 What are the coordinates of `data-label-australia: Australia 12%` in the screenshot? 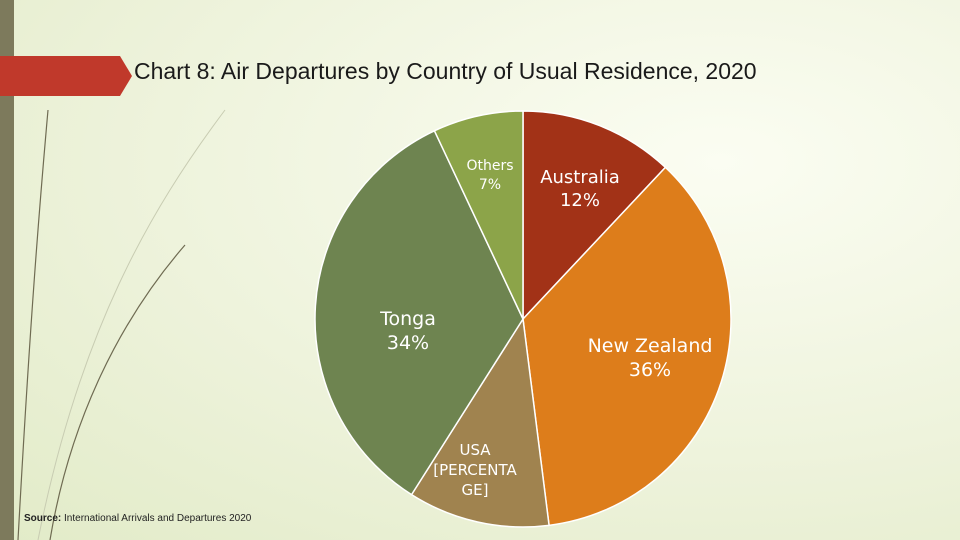 It's located at (580, 189).